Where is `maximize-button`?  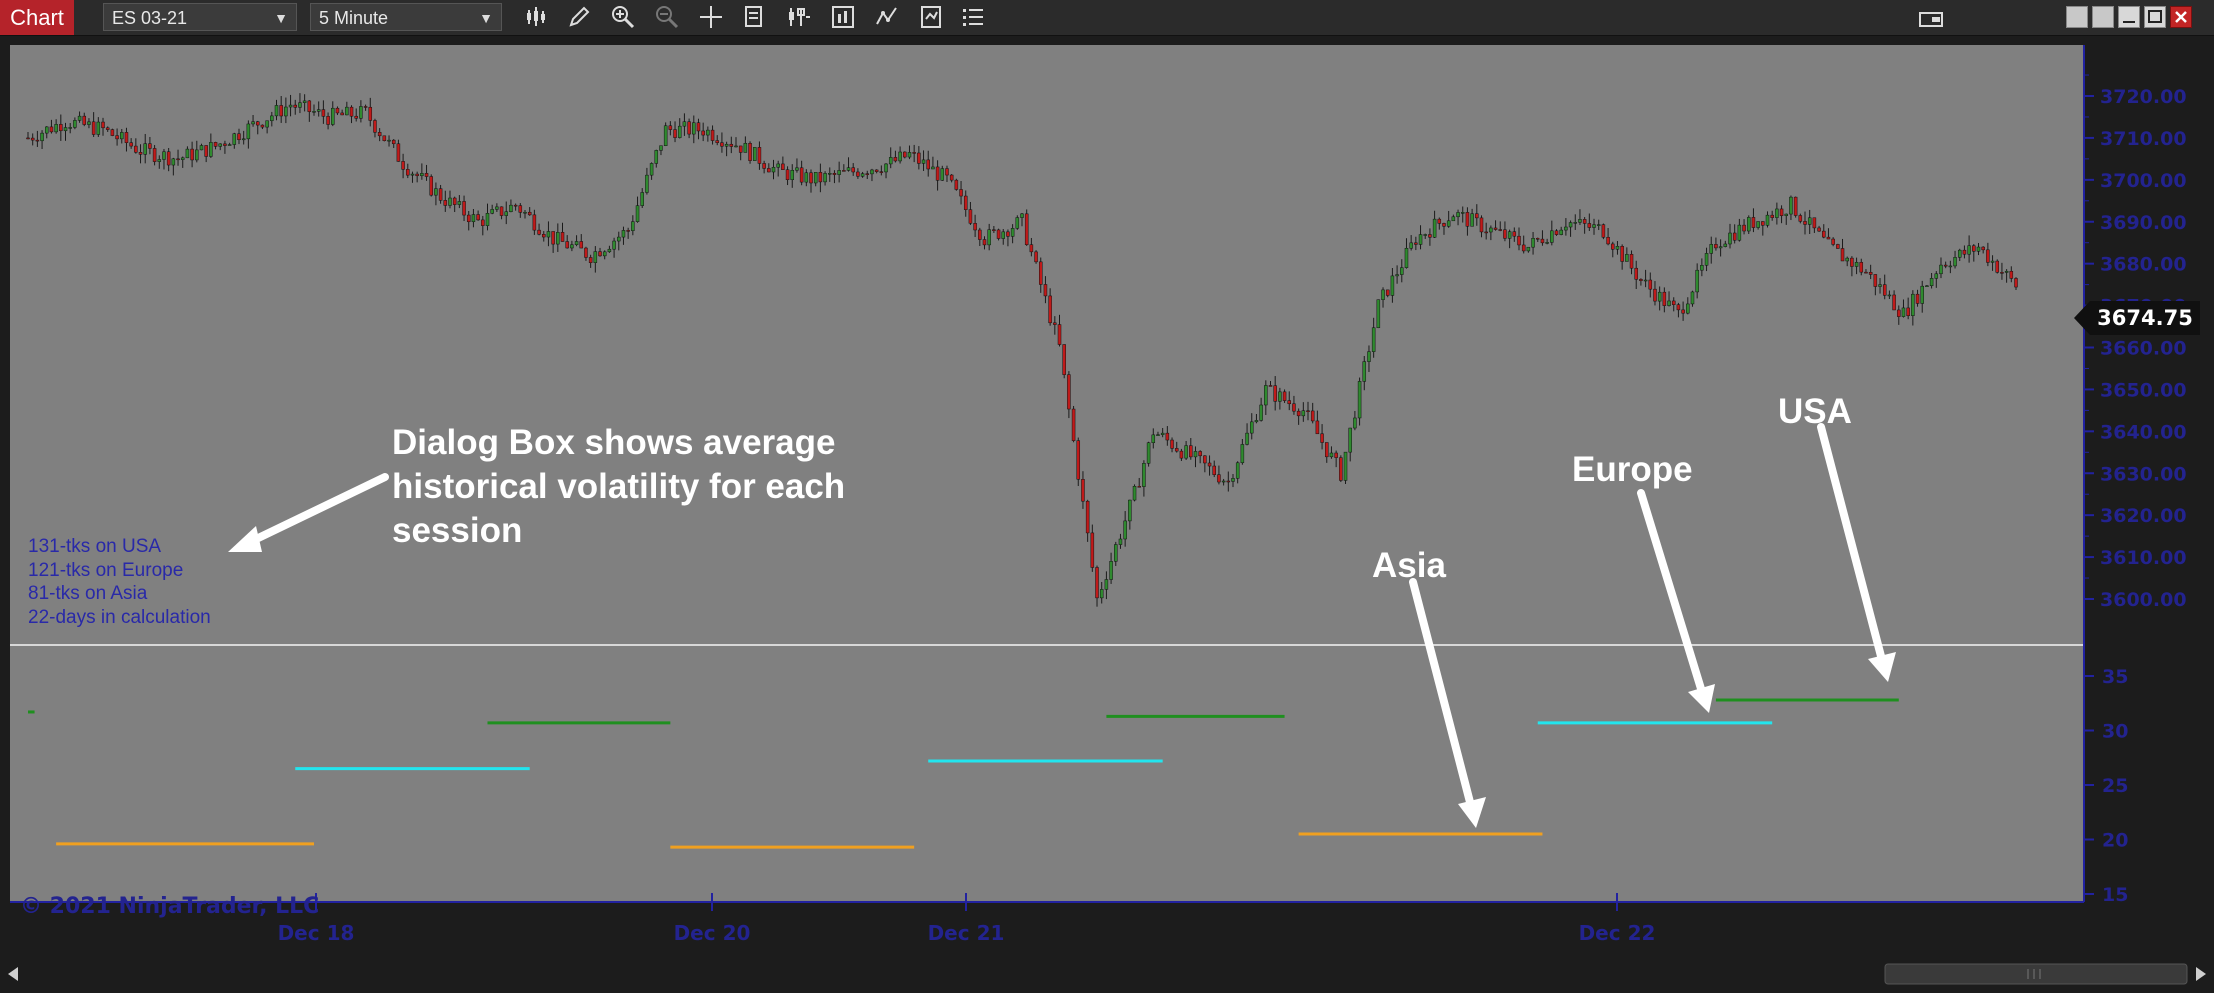 maximize-button is located at coordinates (2155, 17).